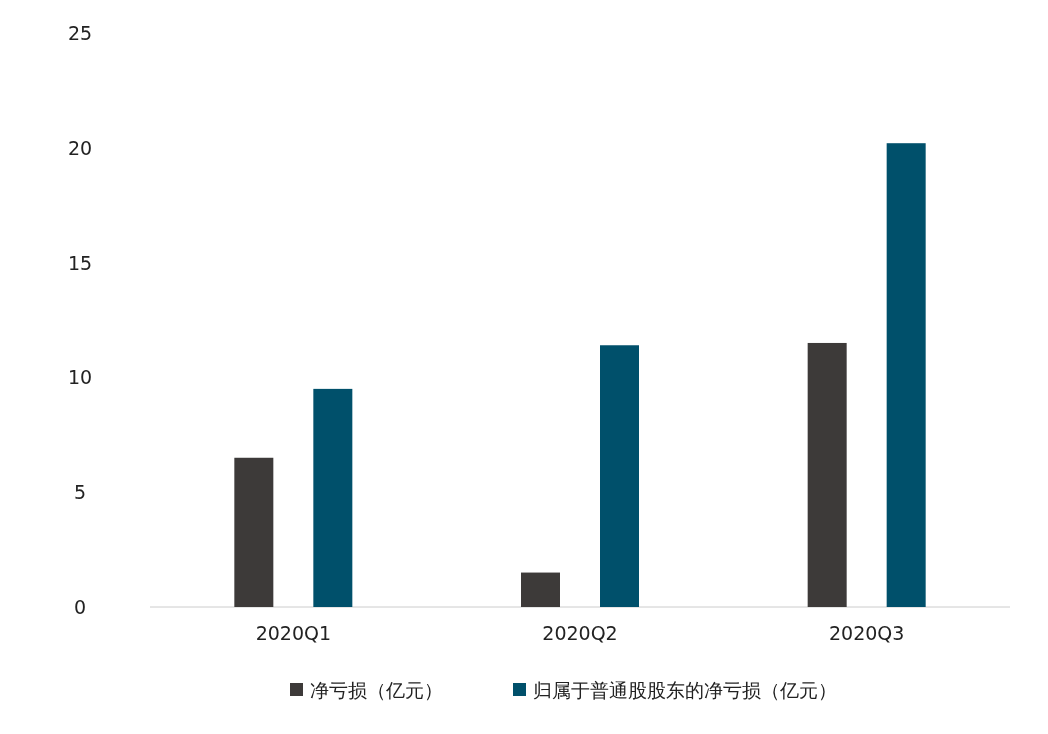 The image size is (1048, 734). I want to click on y-tick-label: 5, so click(80, 492).